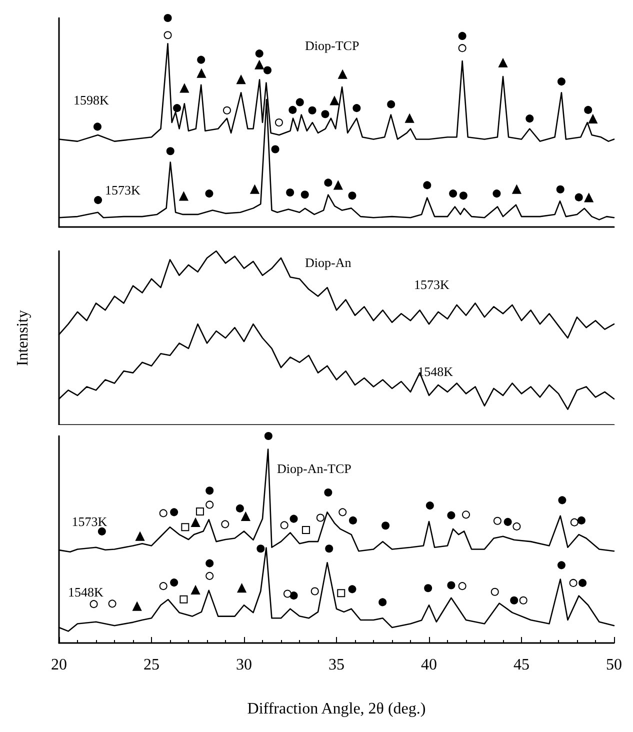 Image resolution: width=633 pixels, height=732 pixels. Describe the element at coordinates (429, 665) in the screenshot. I see `x-tick-label: 40` at that location.